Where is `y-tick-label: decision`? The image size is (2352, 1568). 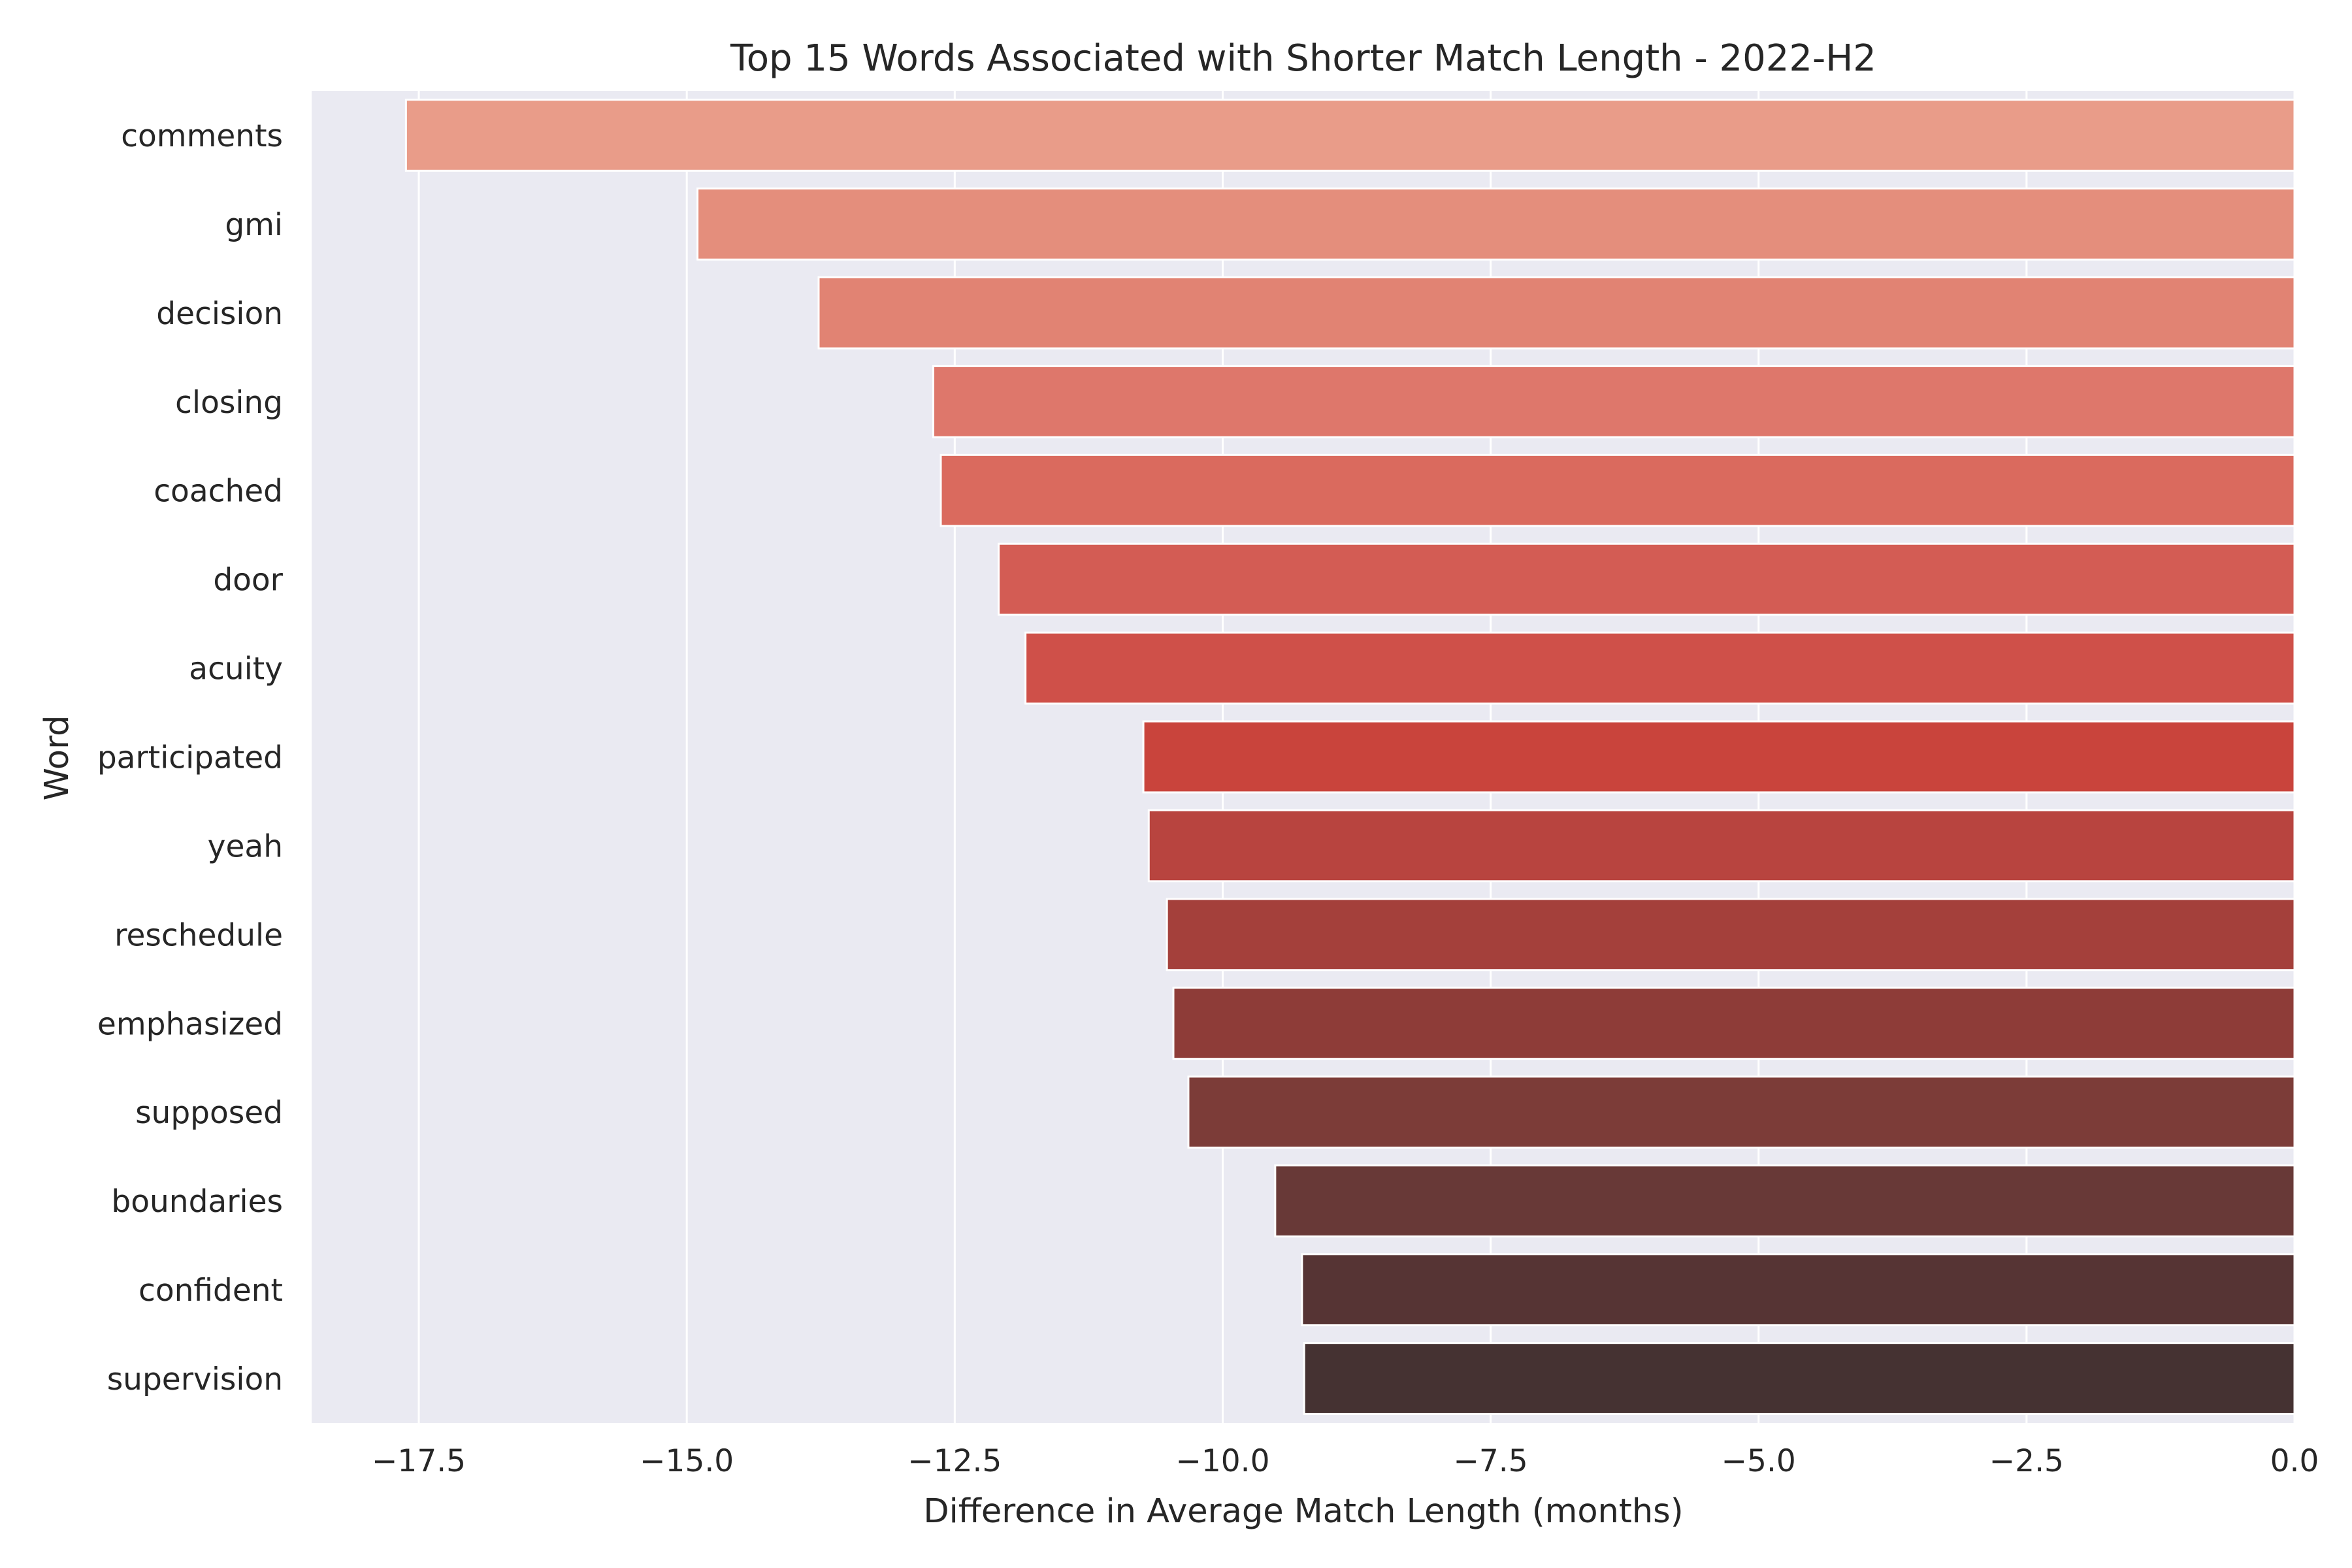
y-tick-label: decision is located at coordinates (219, 314).